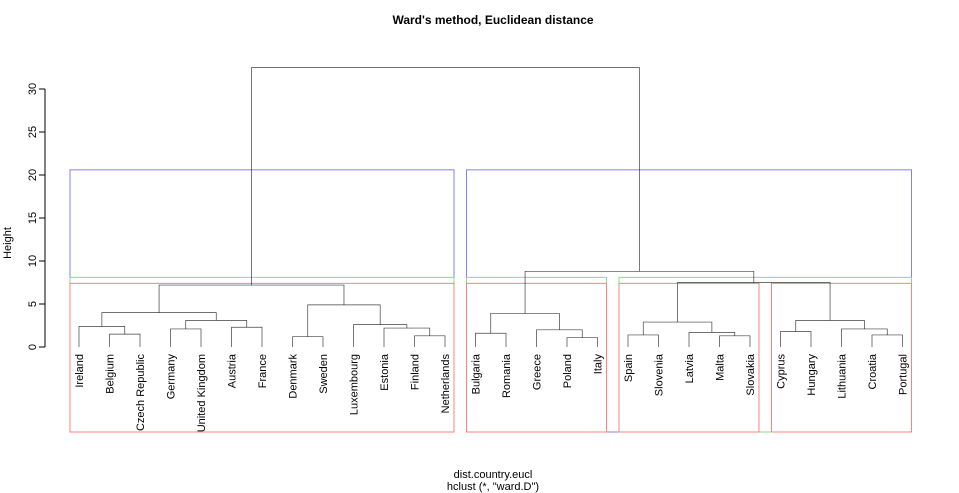  Describe the element at coordinates (233, 370) in the screenshot. I see `leaf-label: Austria` at that location.